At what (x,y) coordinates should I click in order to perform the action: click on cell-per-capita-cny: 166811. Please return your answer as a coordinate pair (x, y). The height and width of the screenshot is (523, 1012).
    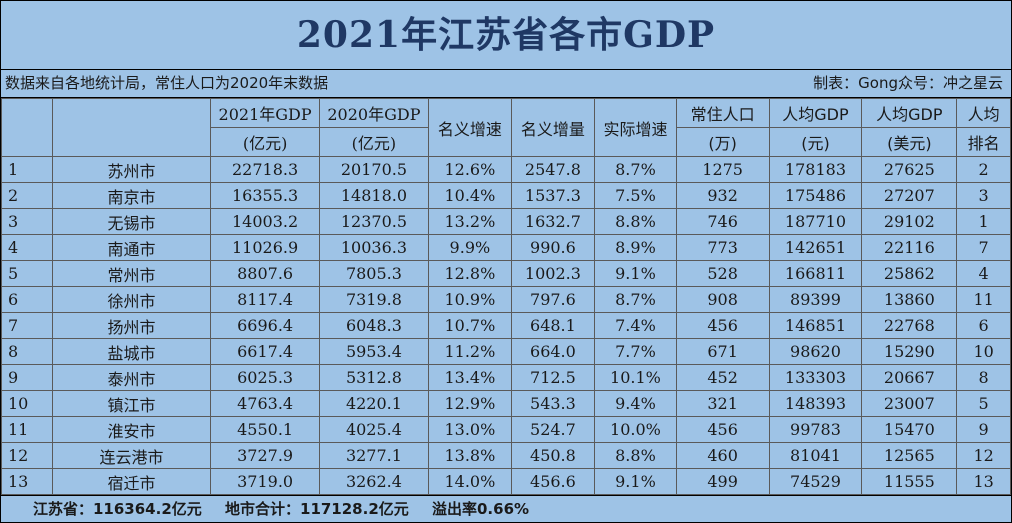
    Looking at the image, I should click on (815, 273).